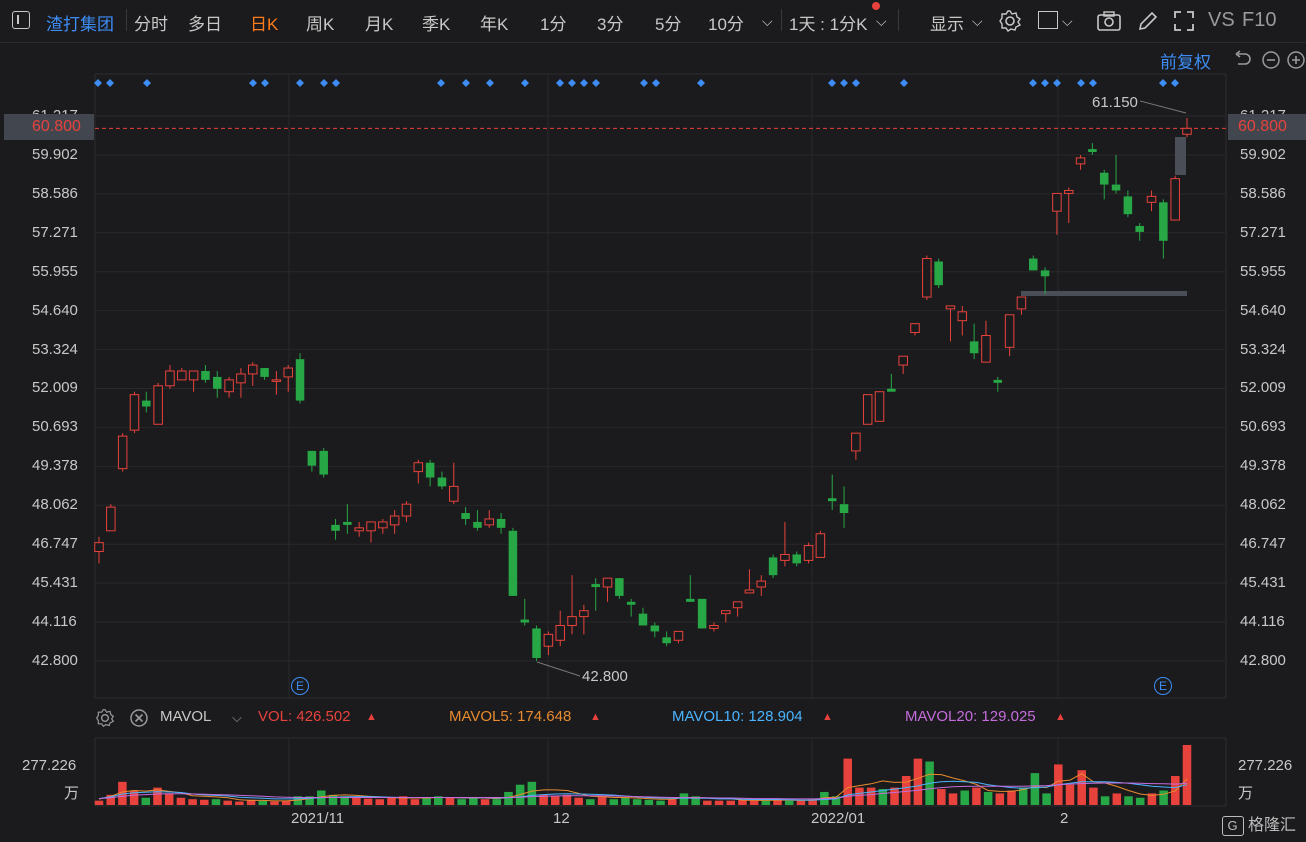 The height and width of the screenshot is (842, 1306). Describe the element at coordinates (1148, 21) in the screenshot. I see `pencil-icon` at that location.